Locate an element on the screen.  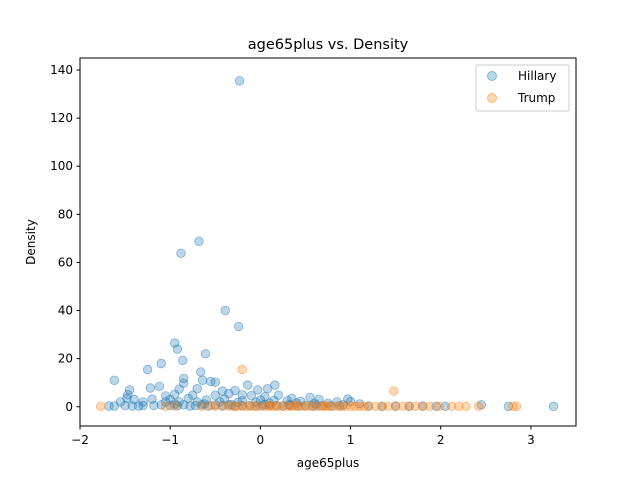
y-tick-label: 40 is located at coordinates (65, 311).